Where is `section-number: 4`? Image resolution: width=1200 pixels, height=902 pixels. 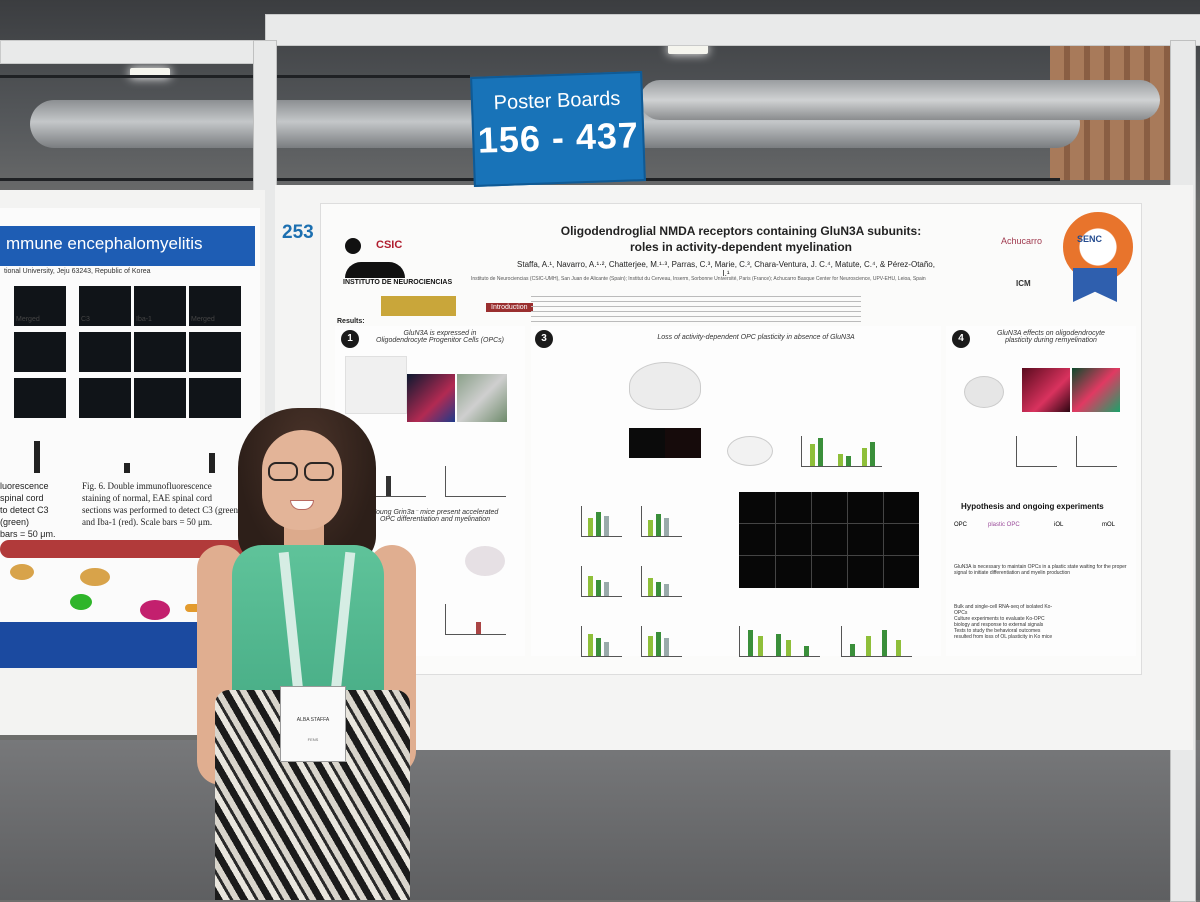 section-number: 4 is located at coordinates (961, 339).